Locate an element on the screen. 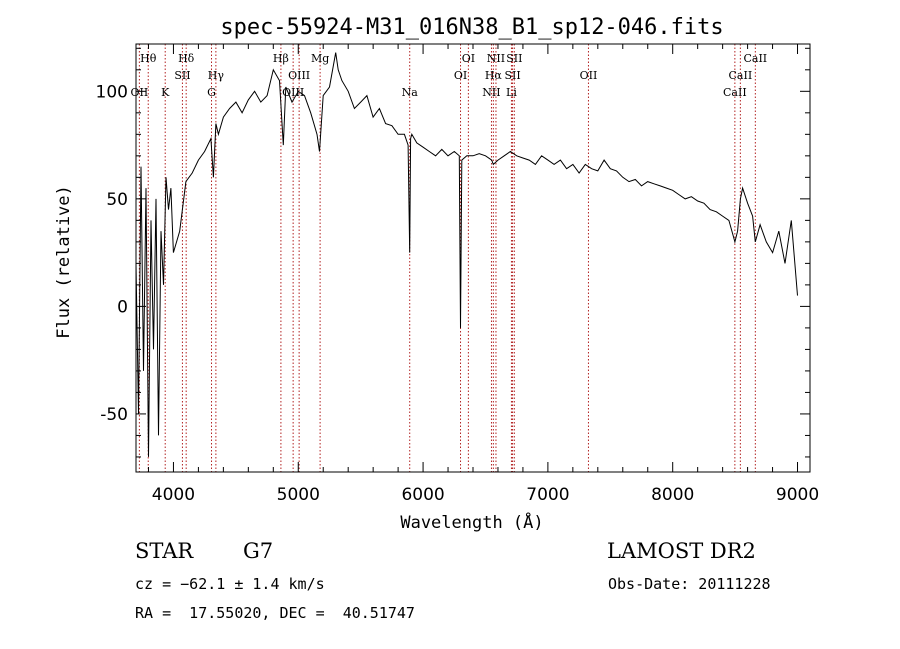 The width and height of the screenshot is (900, 649). line-marker-label: Hδ is located at coordinates (186, 58).